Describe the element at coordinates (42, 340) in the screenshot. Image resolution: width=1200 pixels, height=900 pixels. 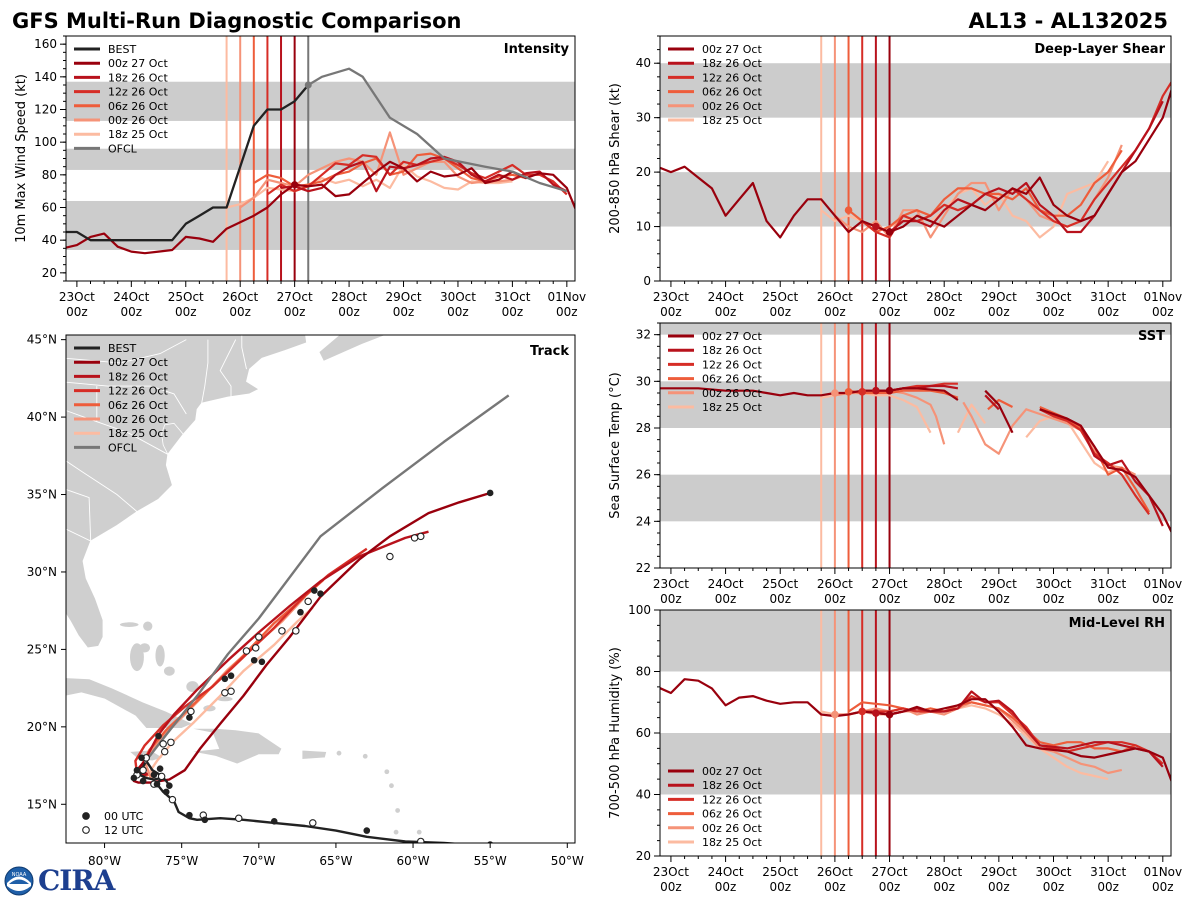
I see `y-tick-label: 45°N` at that location.